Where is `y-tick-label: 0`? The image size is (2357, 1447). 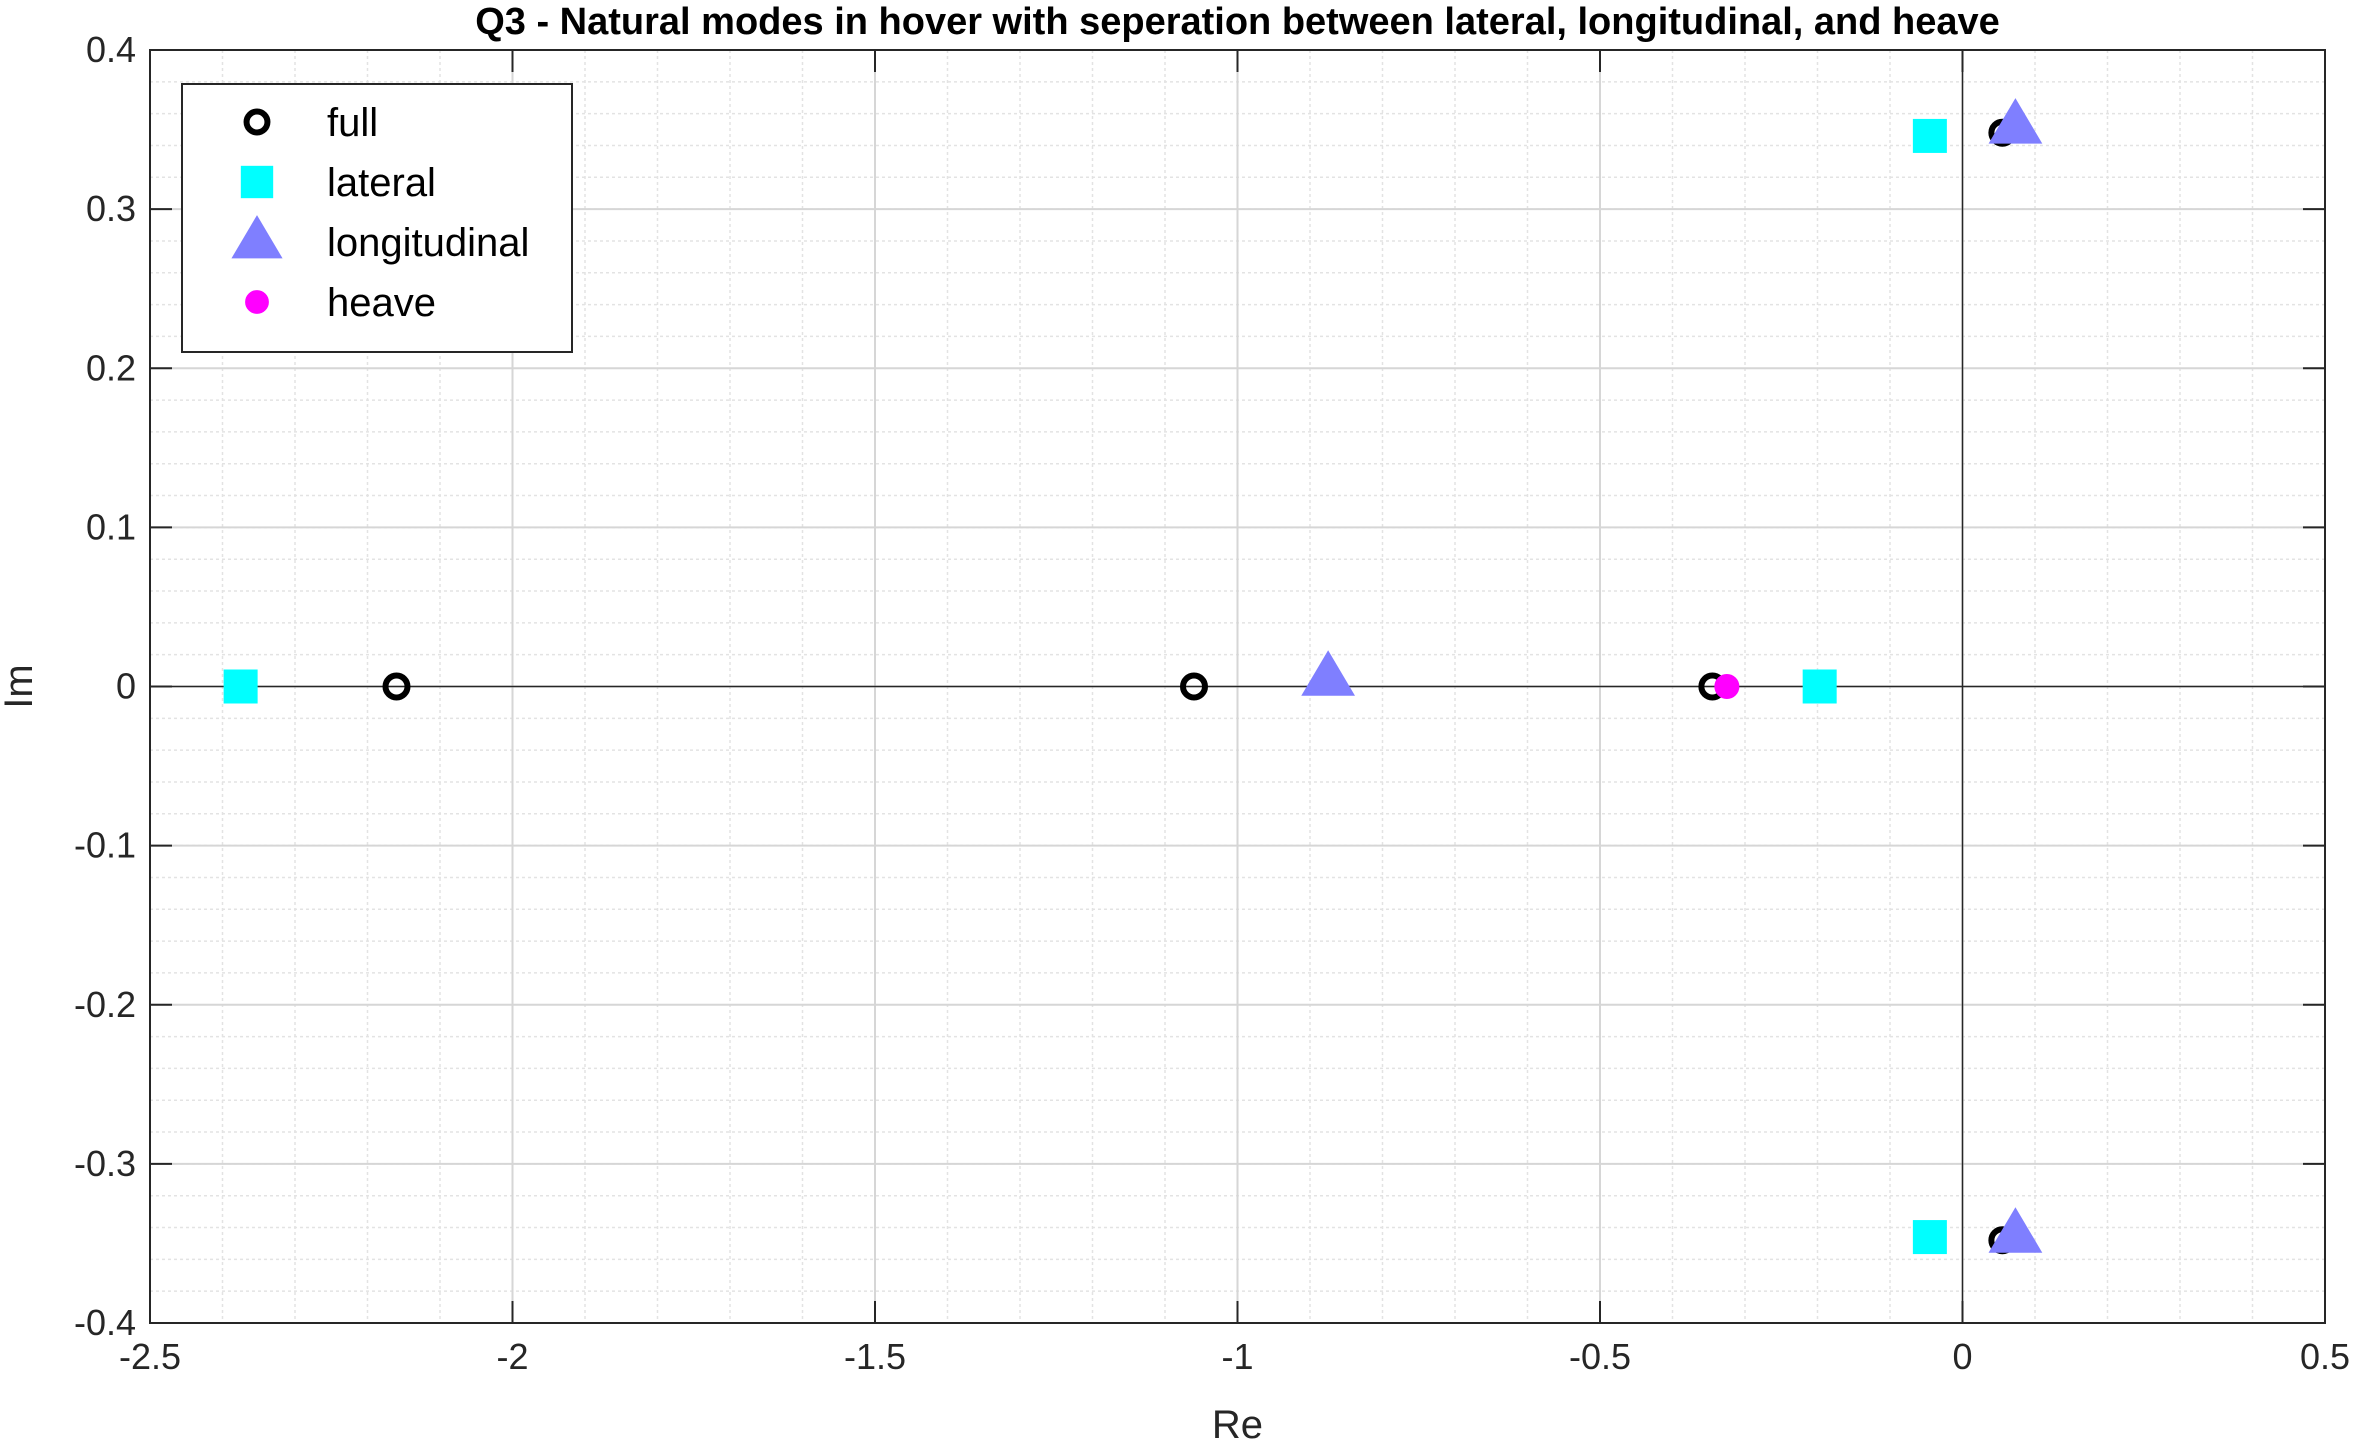
y-tick-label: 0 is located at coordinates (126, 686).